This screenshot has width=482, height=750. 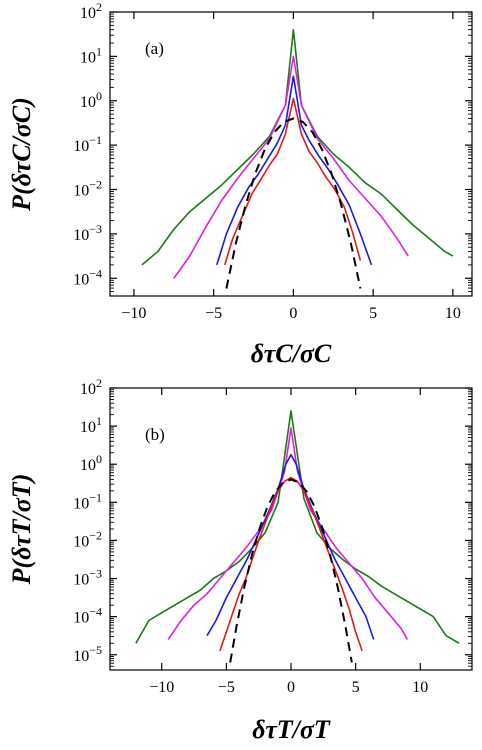 What do you see at coordinates (213, 313) in the screenshot?
I see `x-tick-label-a-1: −5` at bounding box center [213, 313].